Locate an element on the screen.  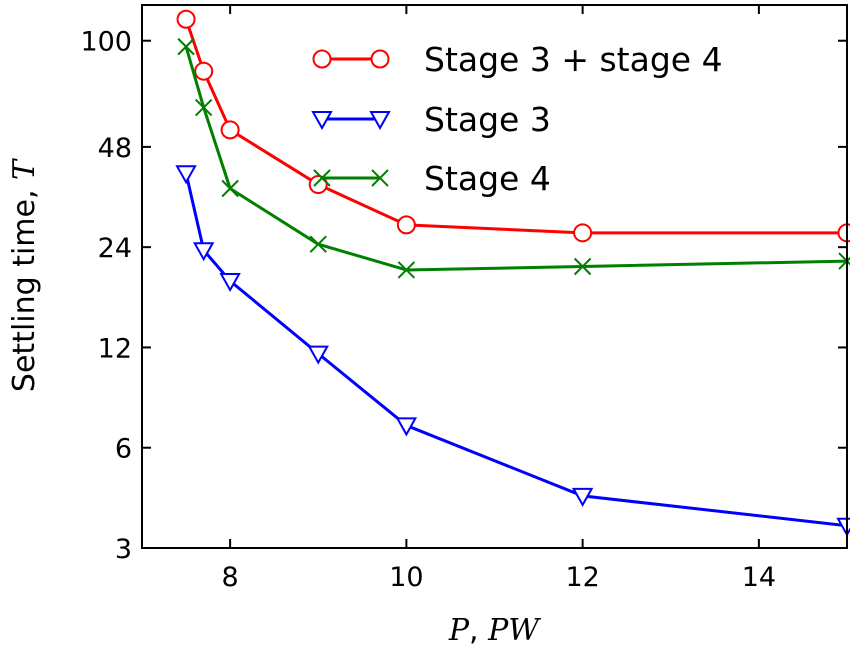
x-axis-title-pw: PW is located at coordinates (514, 630).